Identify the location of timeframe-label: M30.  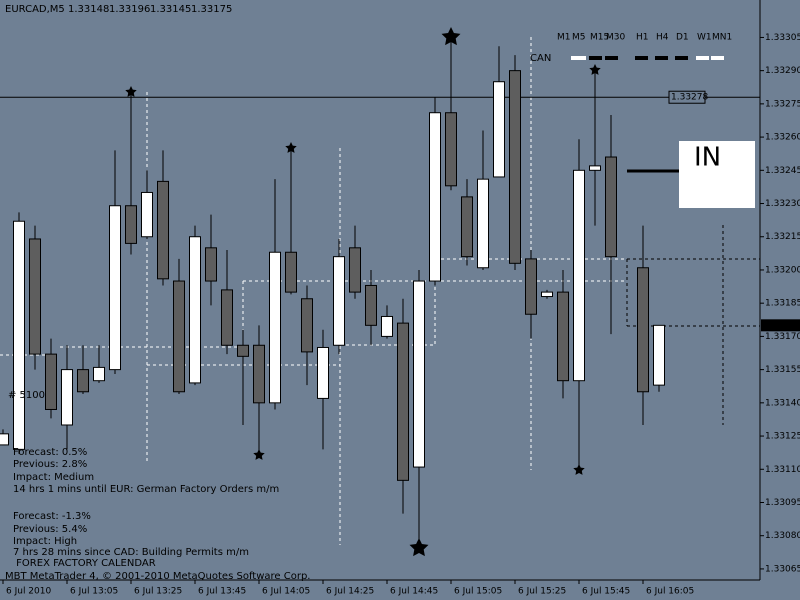
(615, 38).